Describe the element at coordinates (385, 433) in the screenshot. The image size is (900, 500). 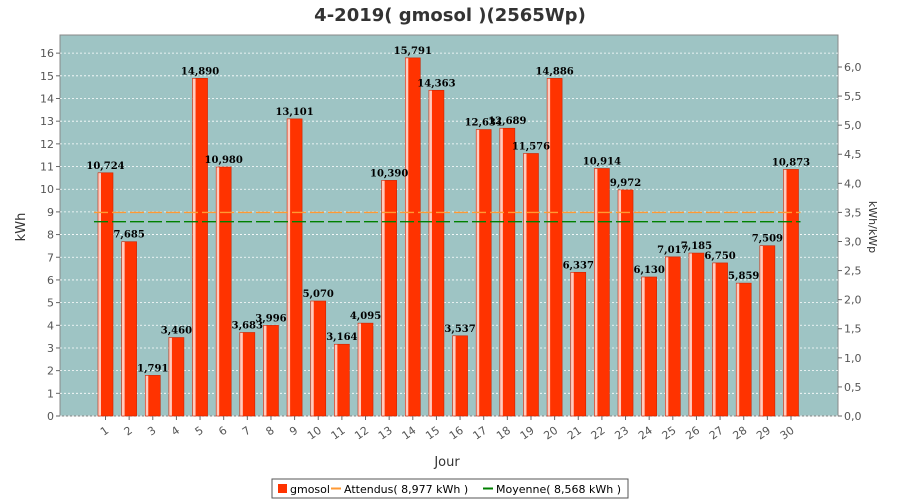
I see `x-tick-label: 13` at that location.